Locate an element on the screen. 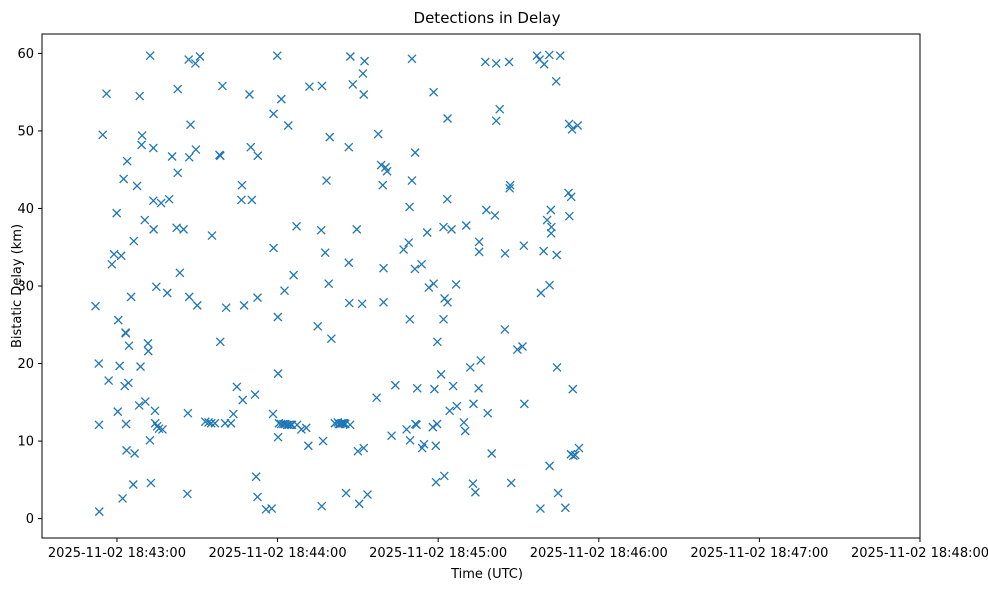  x-tick-label: 2025-11-02 18:46:00 is located at coordinates (599, 553).